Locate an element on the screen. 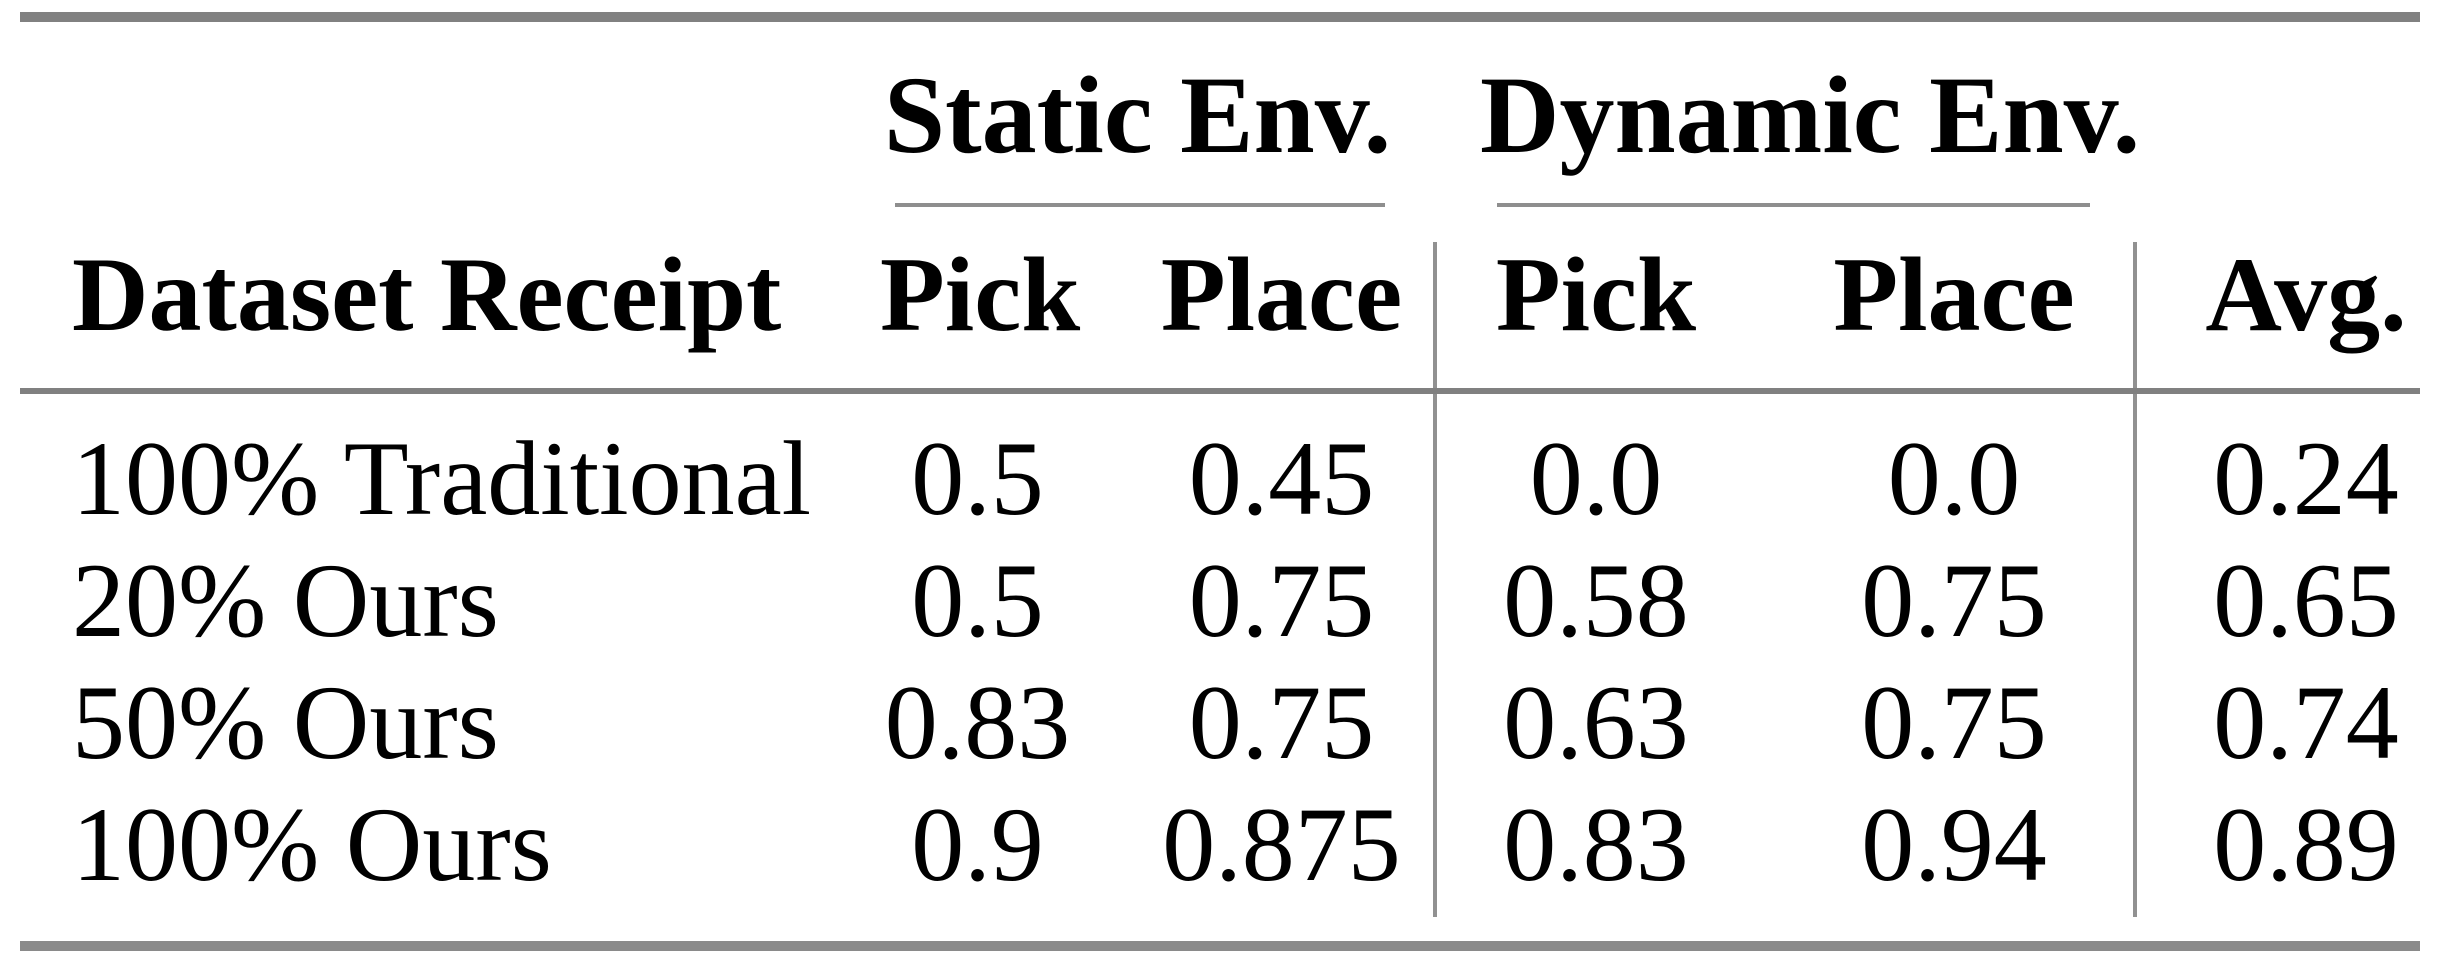  cell-dynamic-pick: 0.63 is located at coordinates (1596, 722).